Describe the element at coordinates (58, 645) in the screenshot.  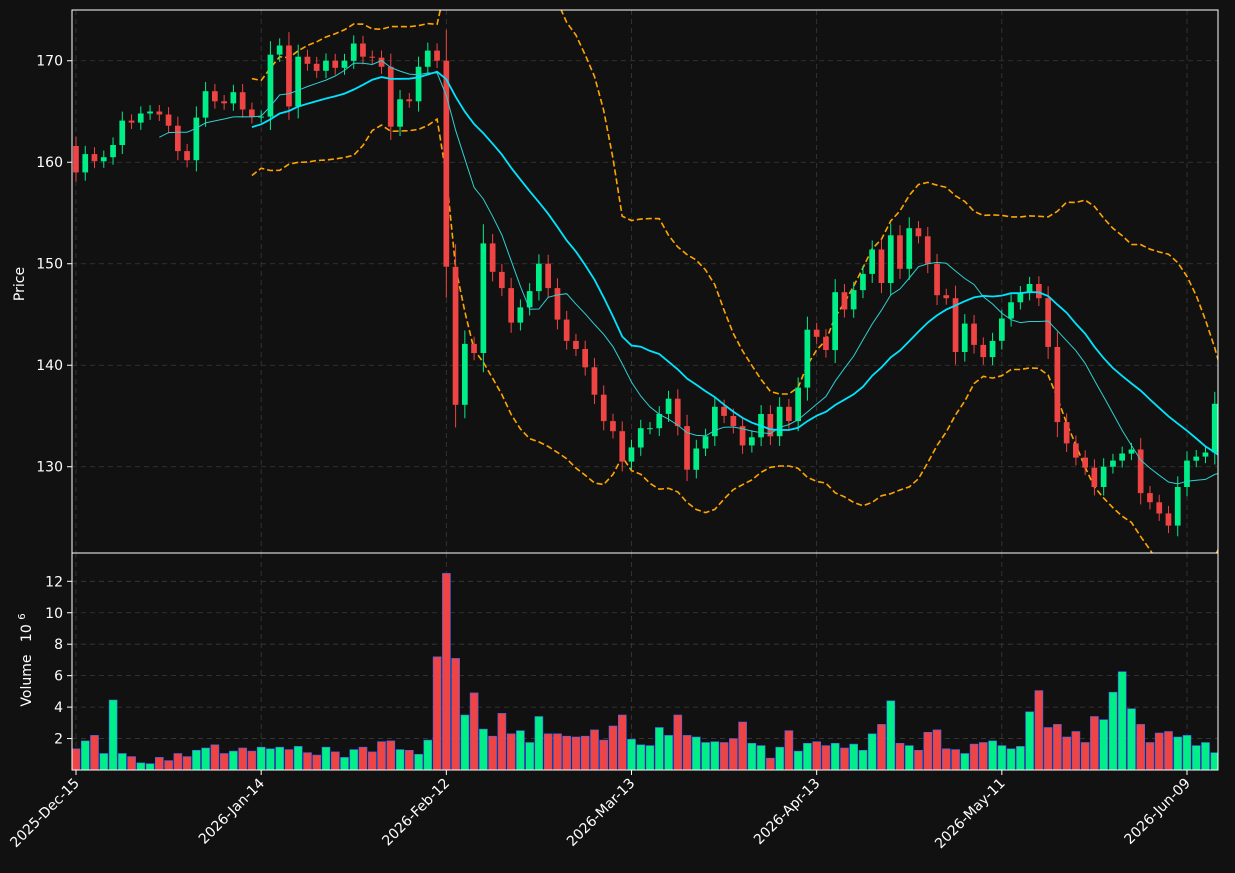
I see `volume-tick-label: 8` at that location.